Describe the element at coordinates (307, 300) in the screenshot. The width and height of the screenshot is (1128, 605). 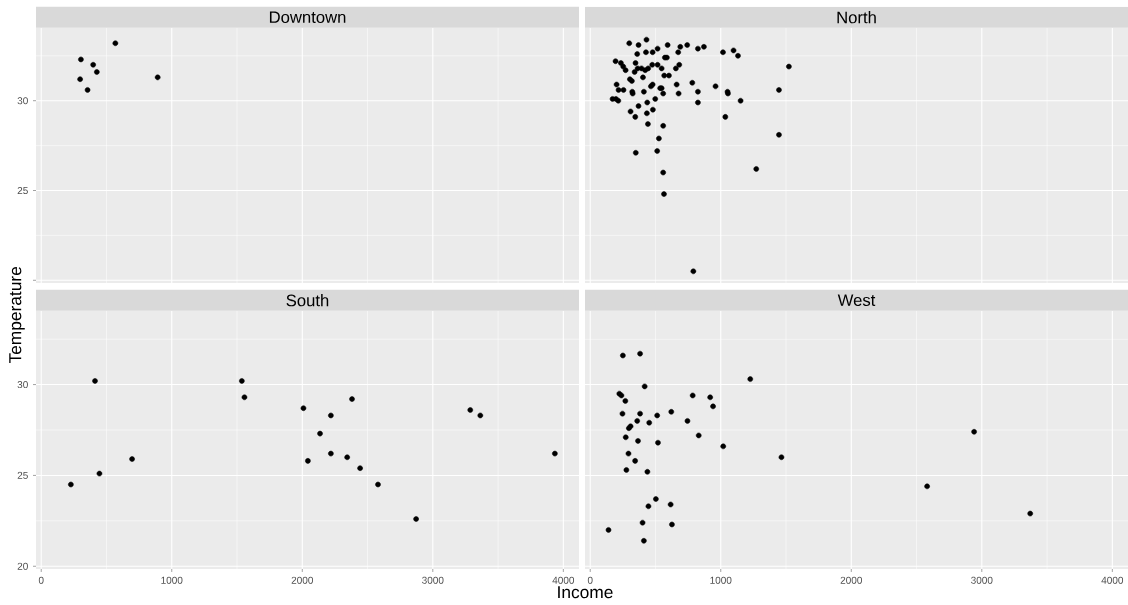
I see `chart-title: South` at that location.